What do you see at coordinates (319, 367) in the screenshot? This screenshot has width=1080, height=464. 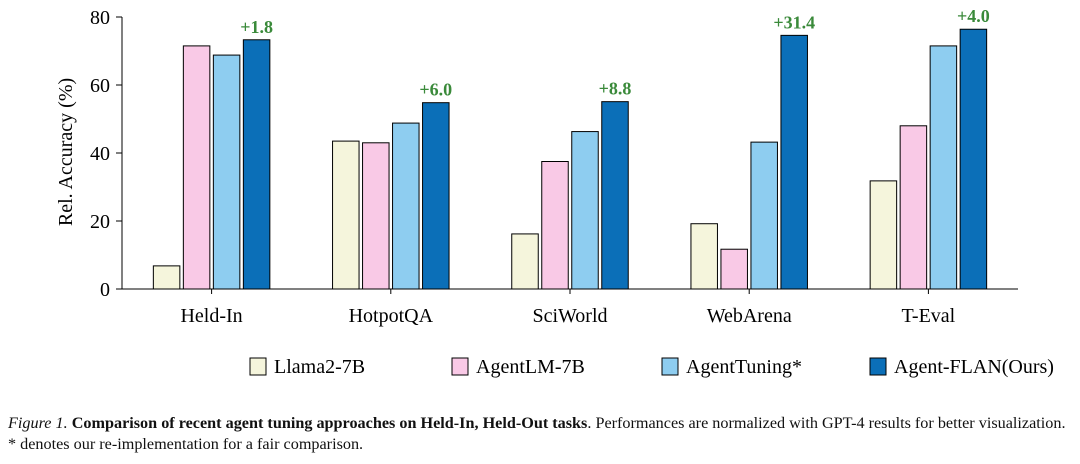 I see `legend-label: Llama2-7B` at bounding box center [319, 367].